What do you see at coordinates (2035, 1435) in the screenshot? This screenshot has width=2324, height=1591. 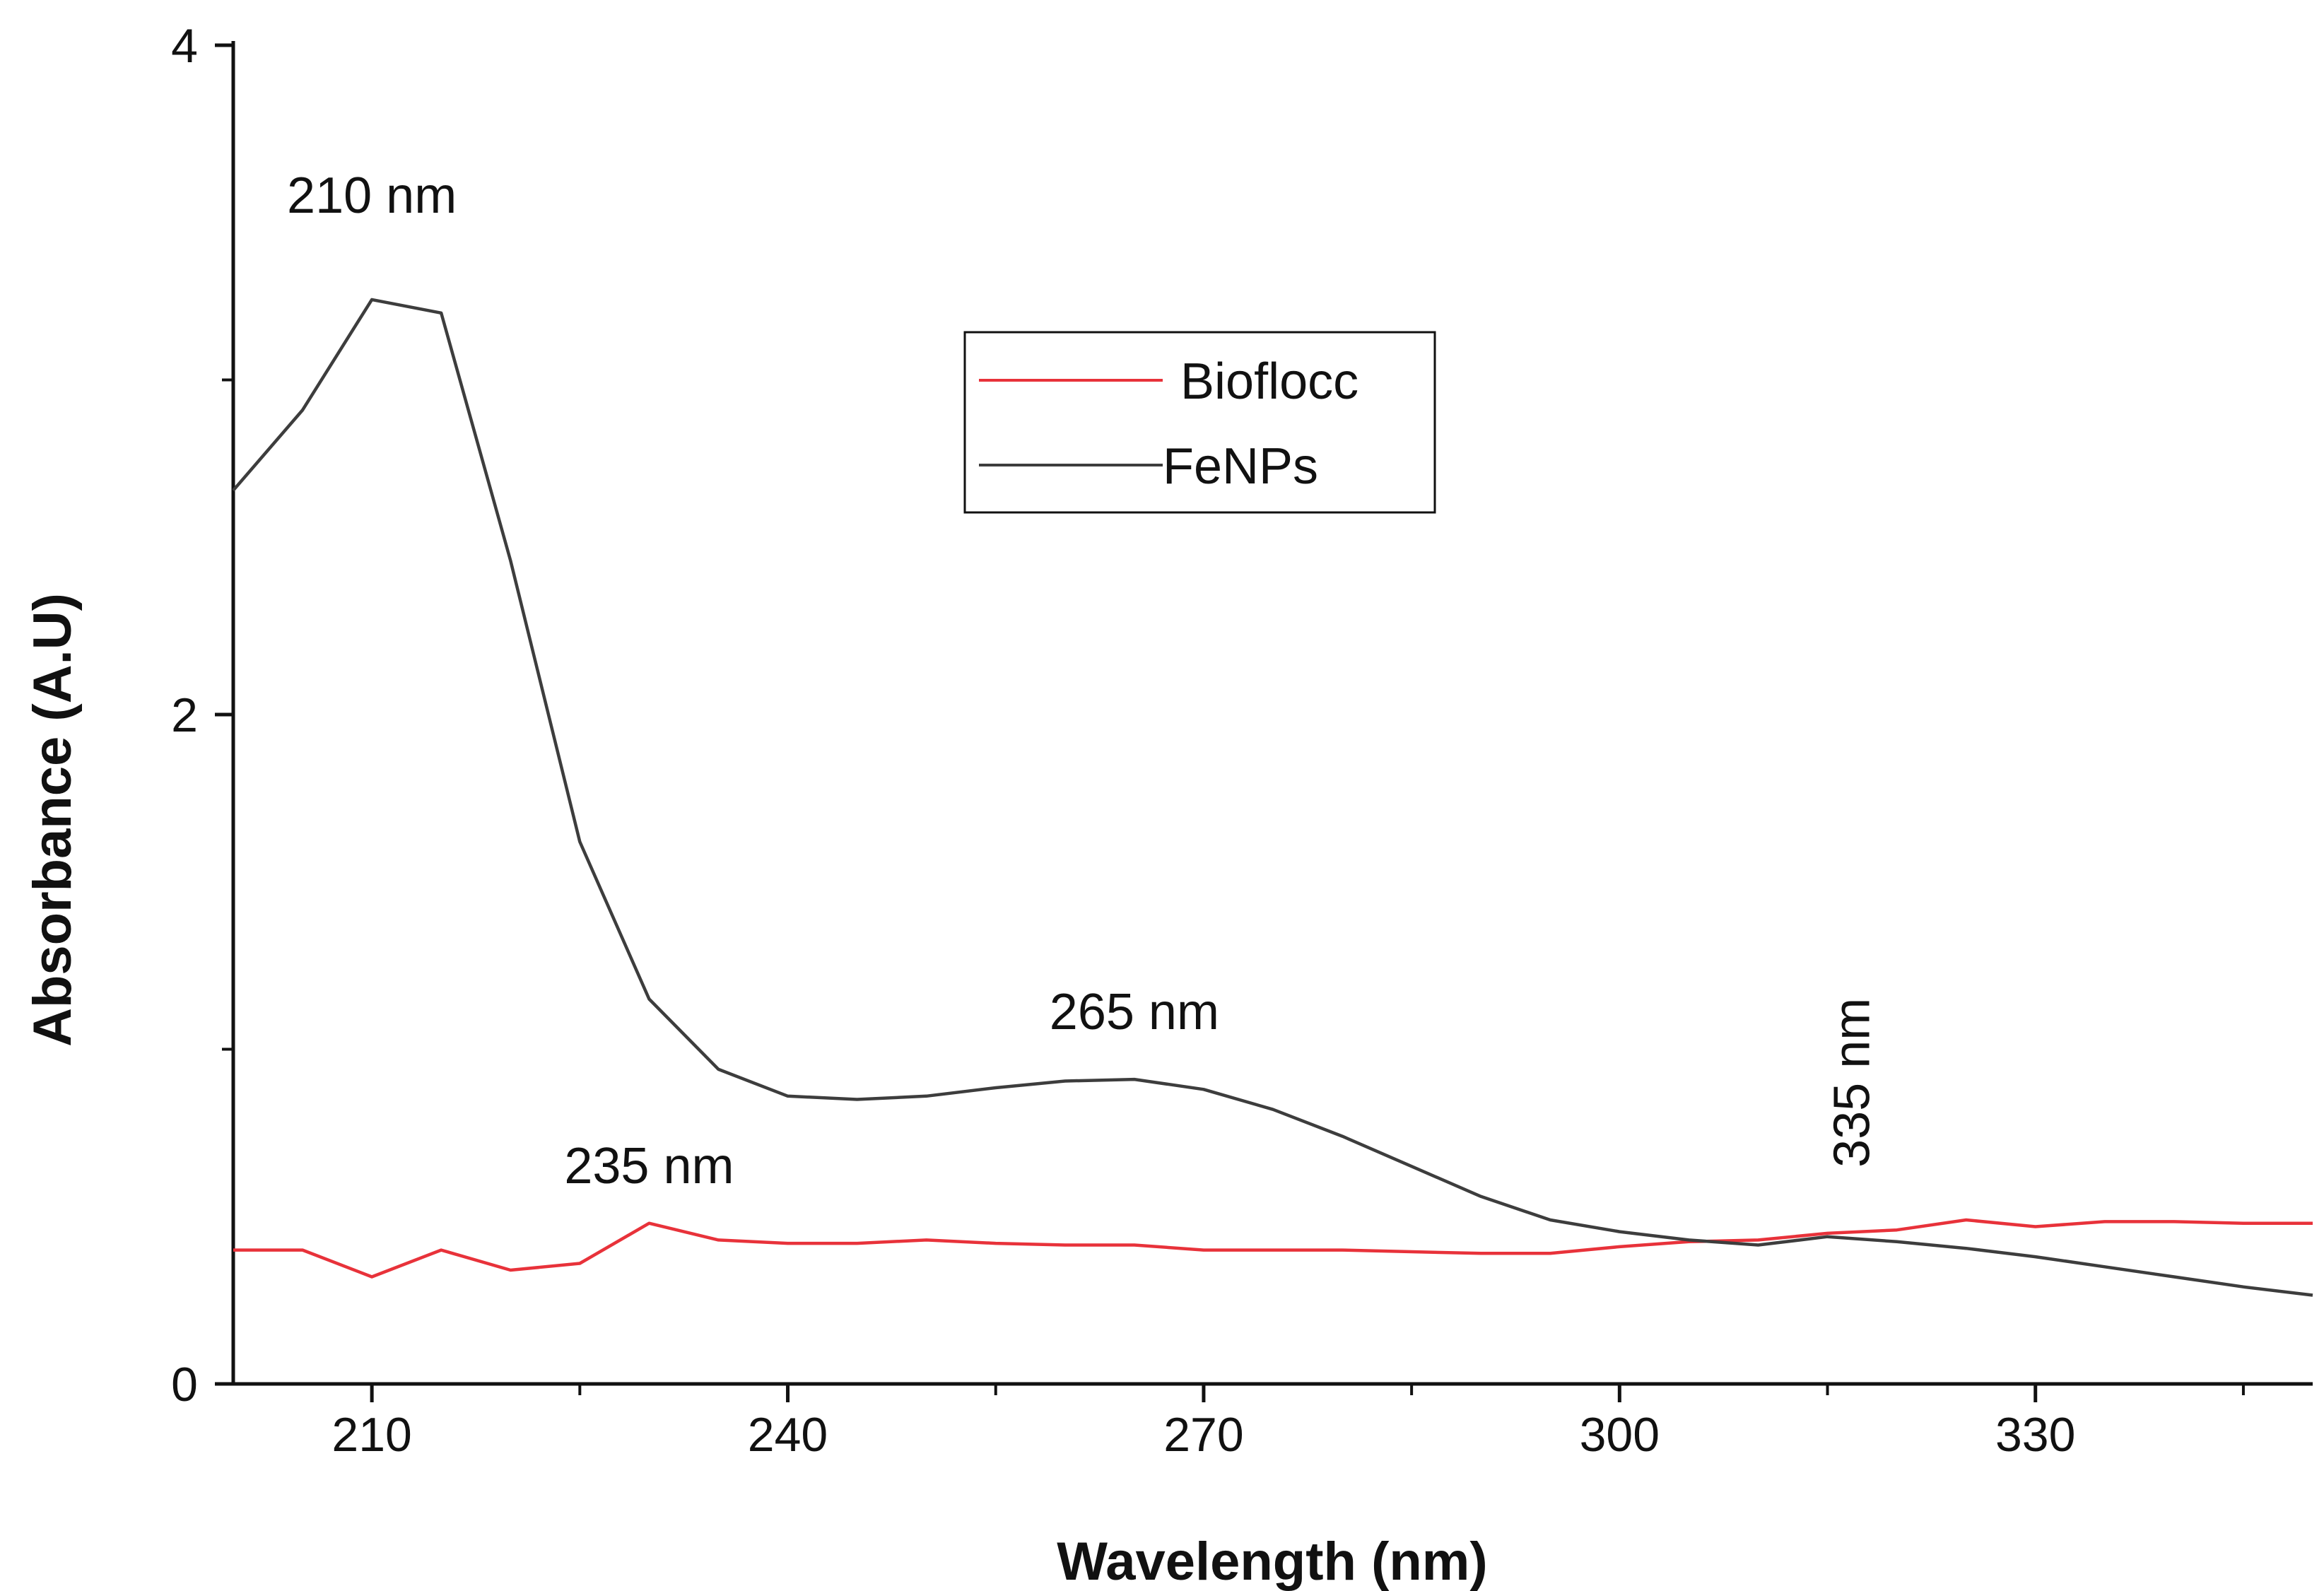 I see `x-tick-label-330: 330` at bounding box center [2035, 1435].